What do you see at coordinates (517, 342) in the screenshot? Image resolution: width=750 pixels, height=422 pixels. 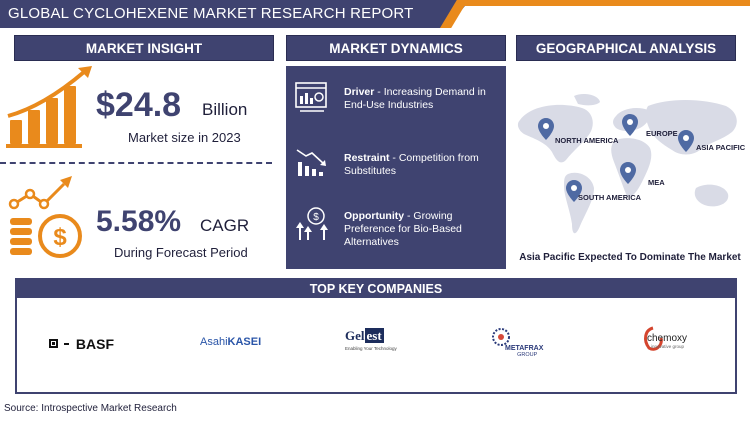 I see `metafrax-logo: METAFRAX GROUP` at bounding box center [517, 342].